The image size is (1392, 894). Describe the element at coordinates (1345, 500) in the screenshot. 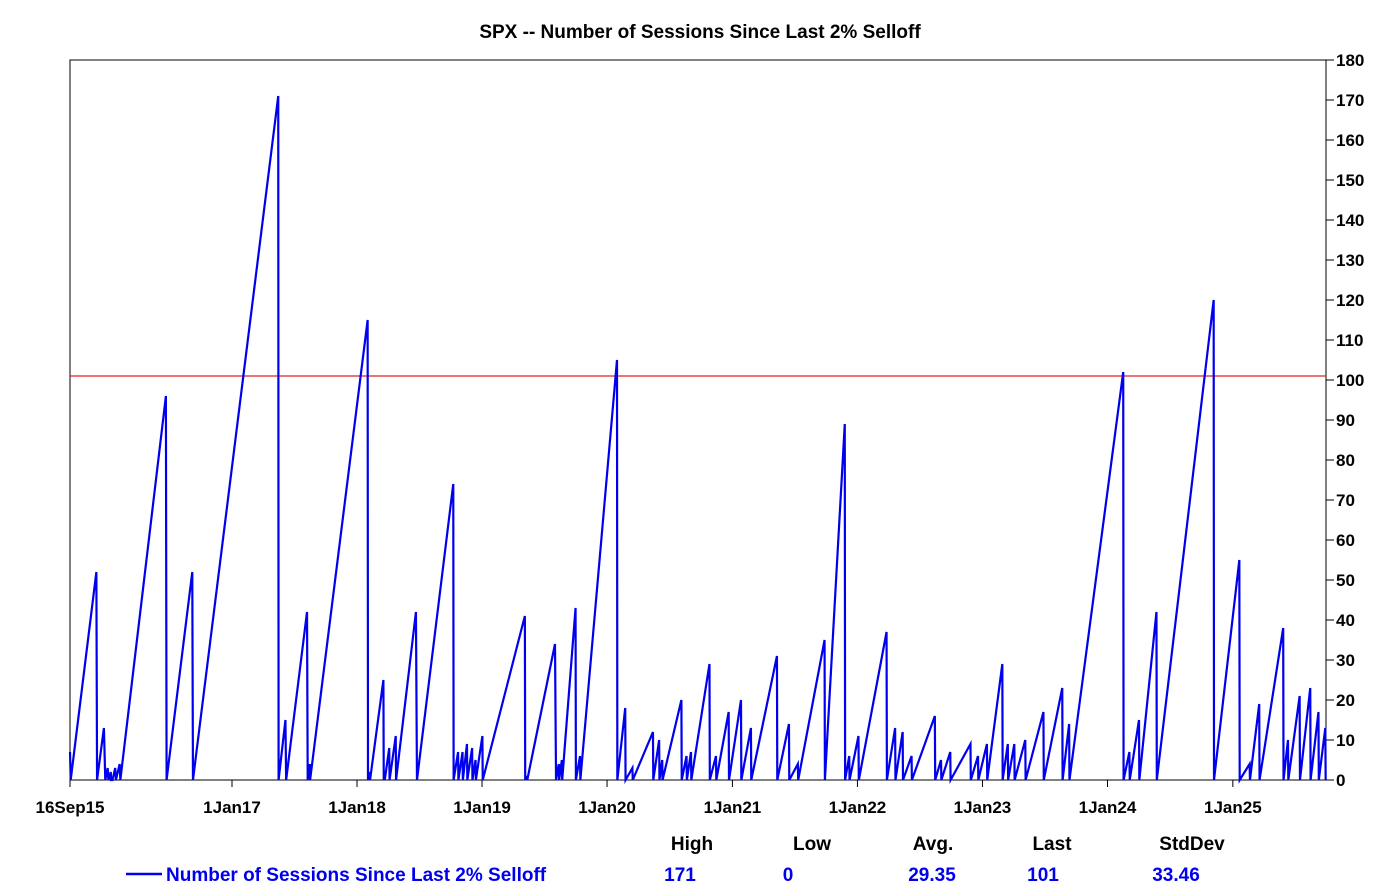

I see `y-tick-label: 70` at that location.